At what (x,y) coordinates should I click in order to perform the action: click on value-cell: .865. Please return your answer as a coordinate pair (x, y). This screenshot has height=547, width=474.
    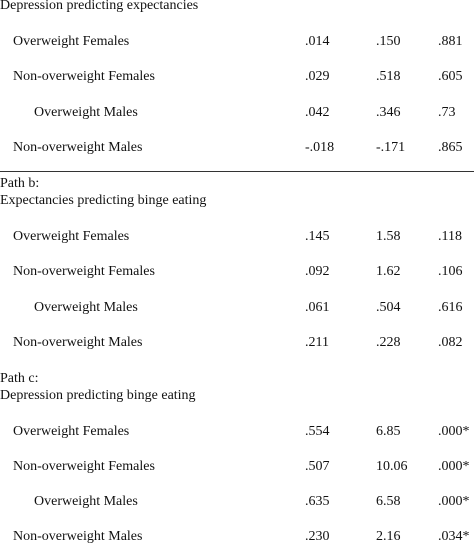
    Looking at the image, I should click on (450, 147).